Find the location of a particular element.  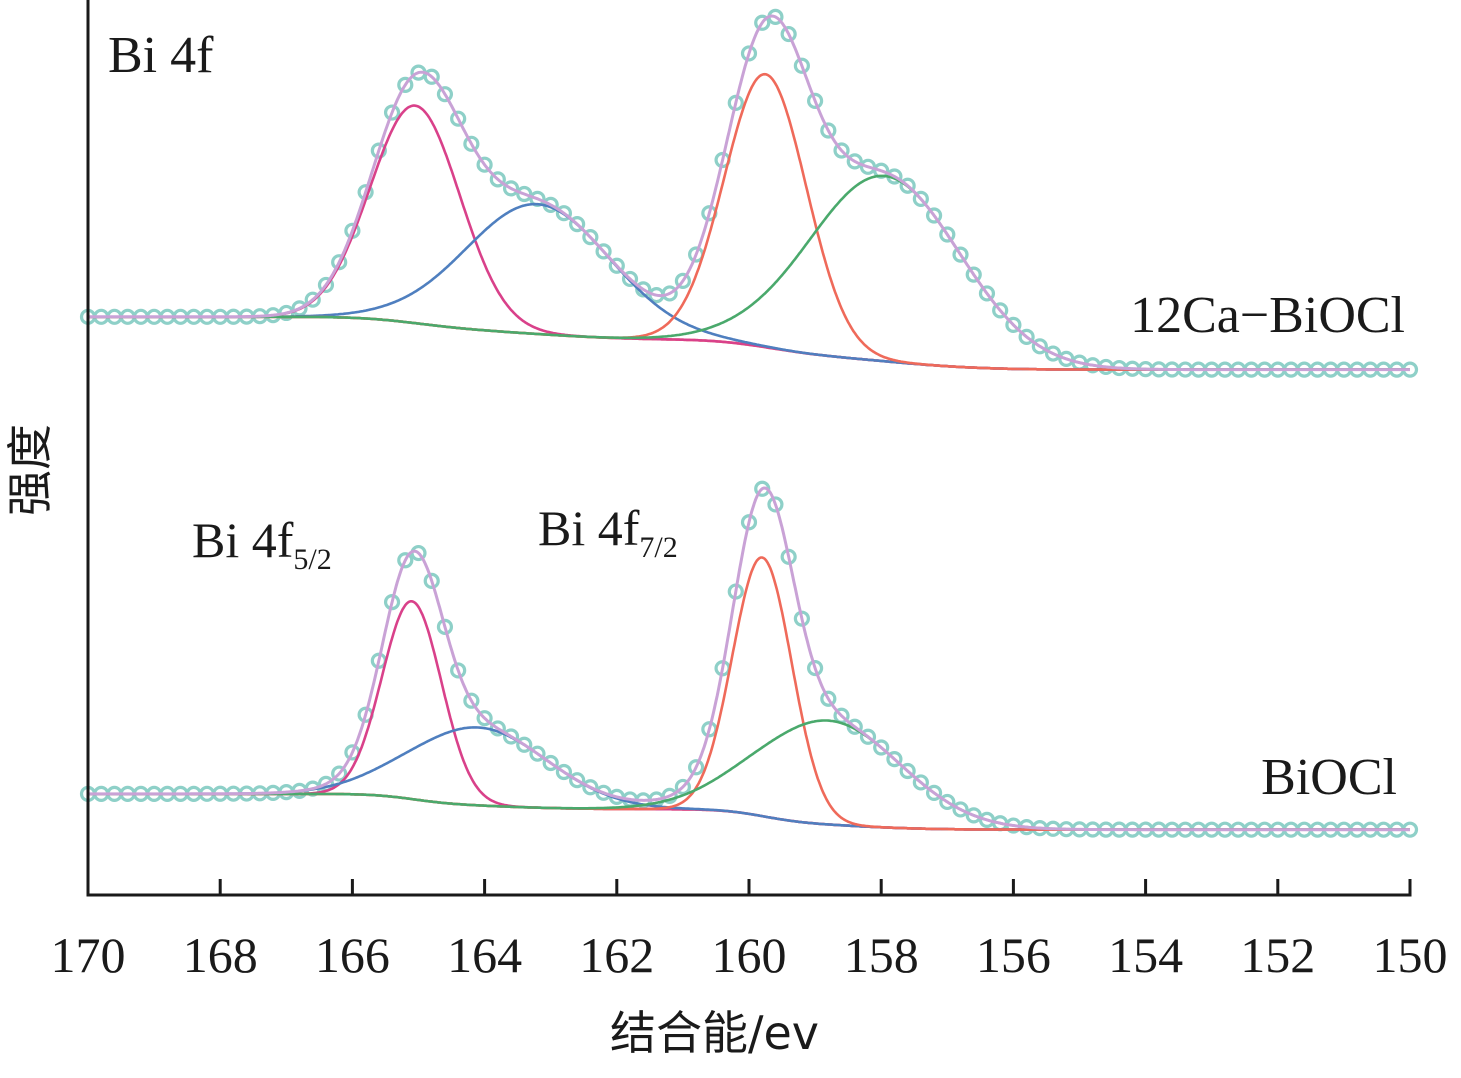

annotation-bi4f52: Bi 4f5/2 is located at coordinates (262, 545).